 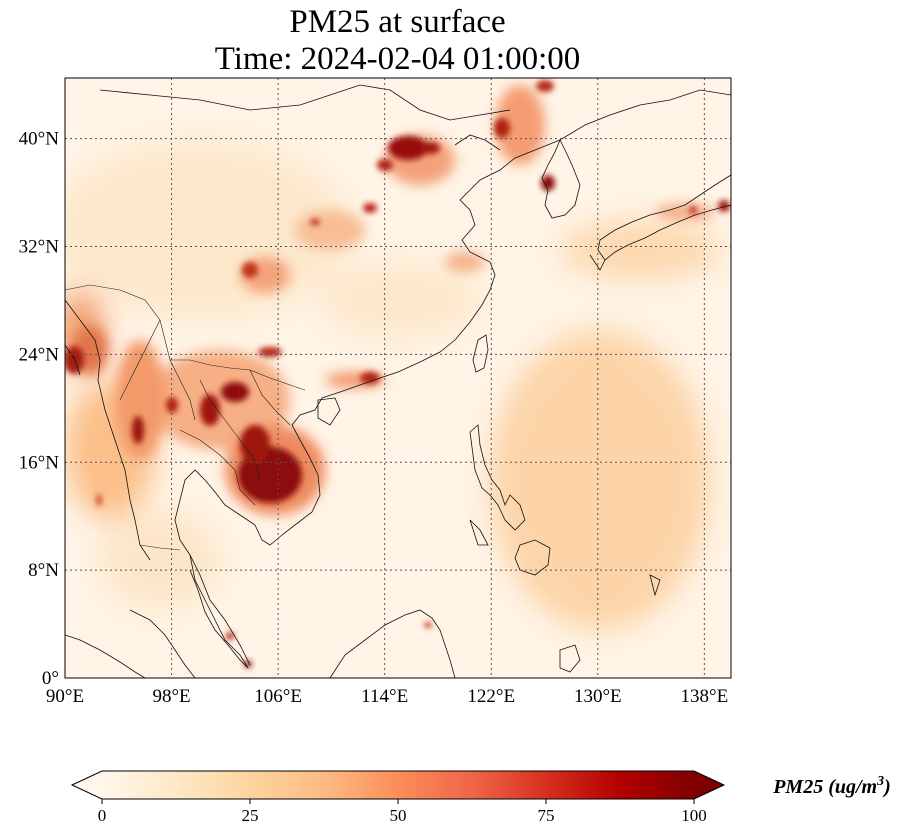 I want to click on colorbar-gradient, so click(x=398, y=785).